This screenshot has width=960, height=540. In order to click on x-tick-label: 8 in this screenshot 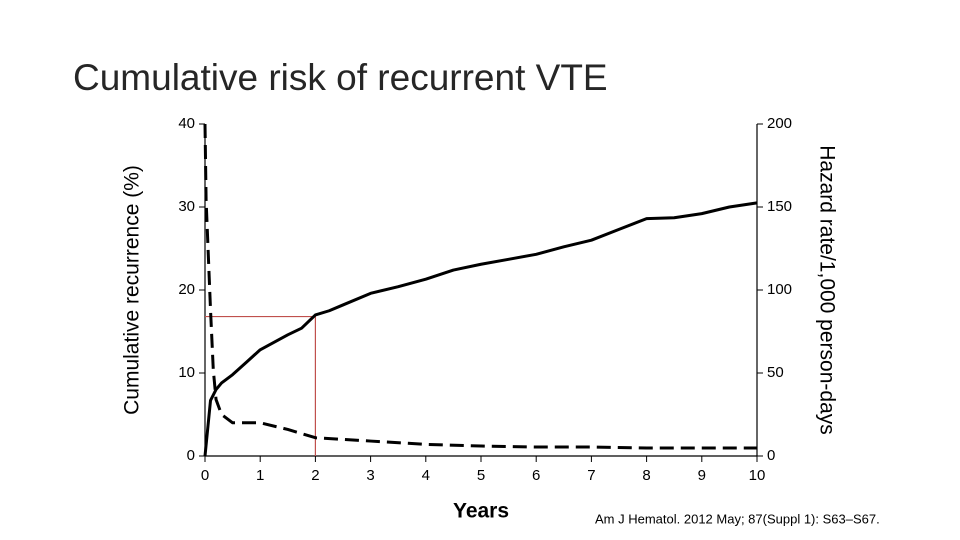, I will do `click(646, 475)`.